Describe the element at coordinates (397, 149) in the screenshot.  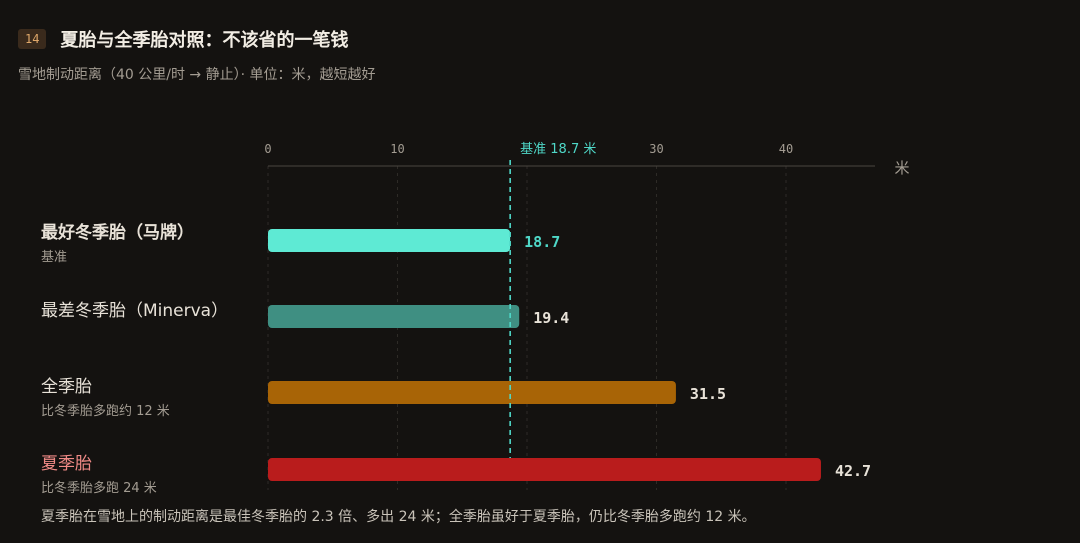
I see `x-tick-label: 10` at that location.